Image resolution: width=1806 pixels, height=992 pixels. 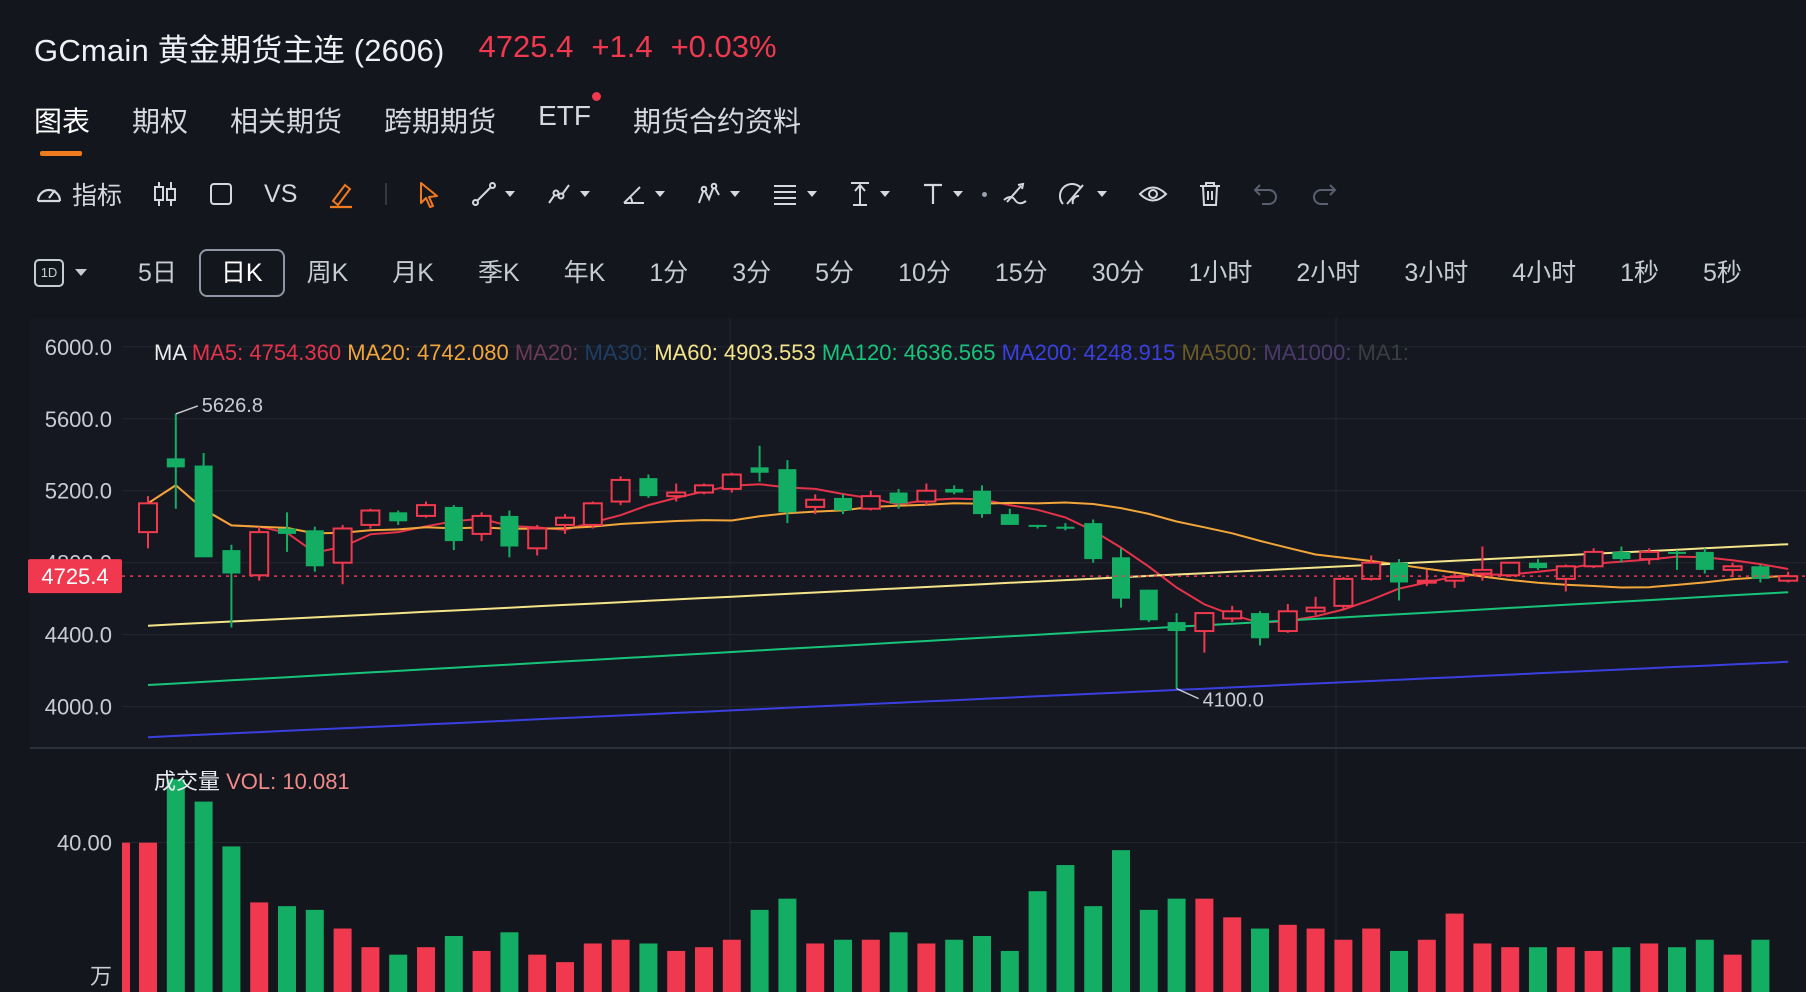 I want to click on period-yearly: 年K, so click(x=584, y=273).